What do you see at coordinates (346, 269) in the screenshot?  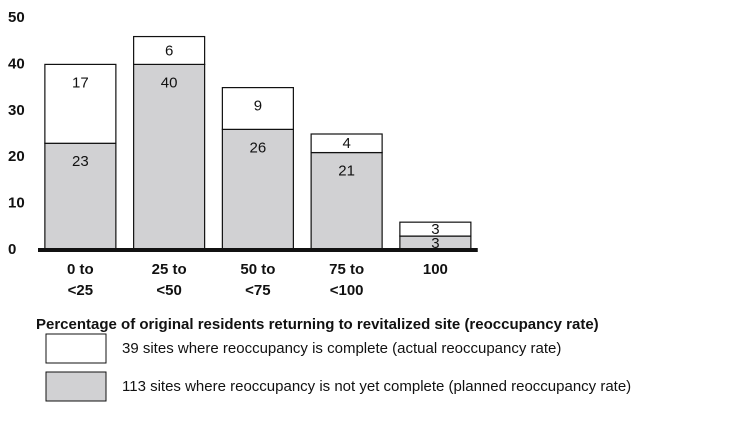 I see `x-tick-line: 75 to` at bounding box center [346, 269].